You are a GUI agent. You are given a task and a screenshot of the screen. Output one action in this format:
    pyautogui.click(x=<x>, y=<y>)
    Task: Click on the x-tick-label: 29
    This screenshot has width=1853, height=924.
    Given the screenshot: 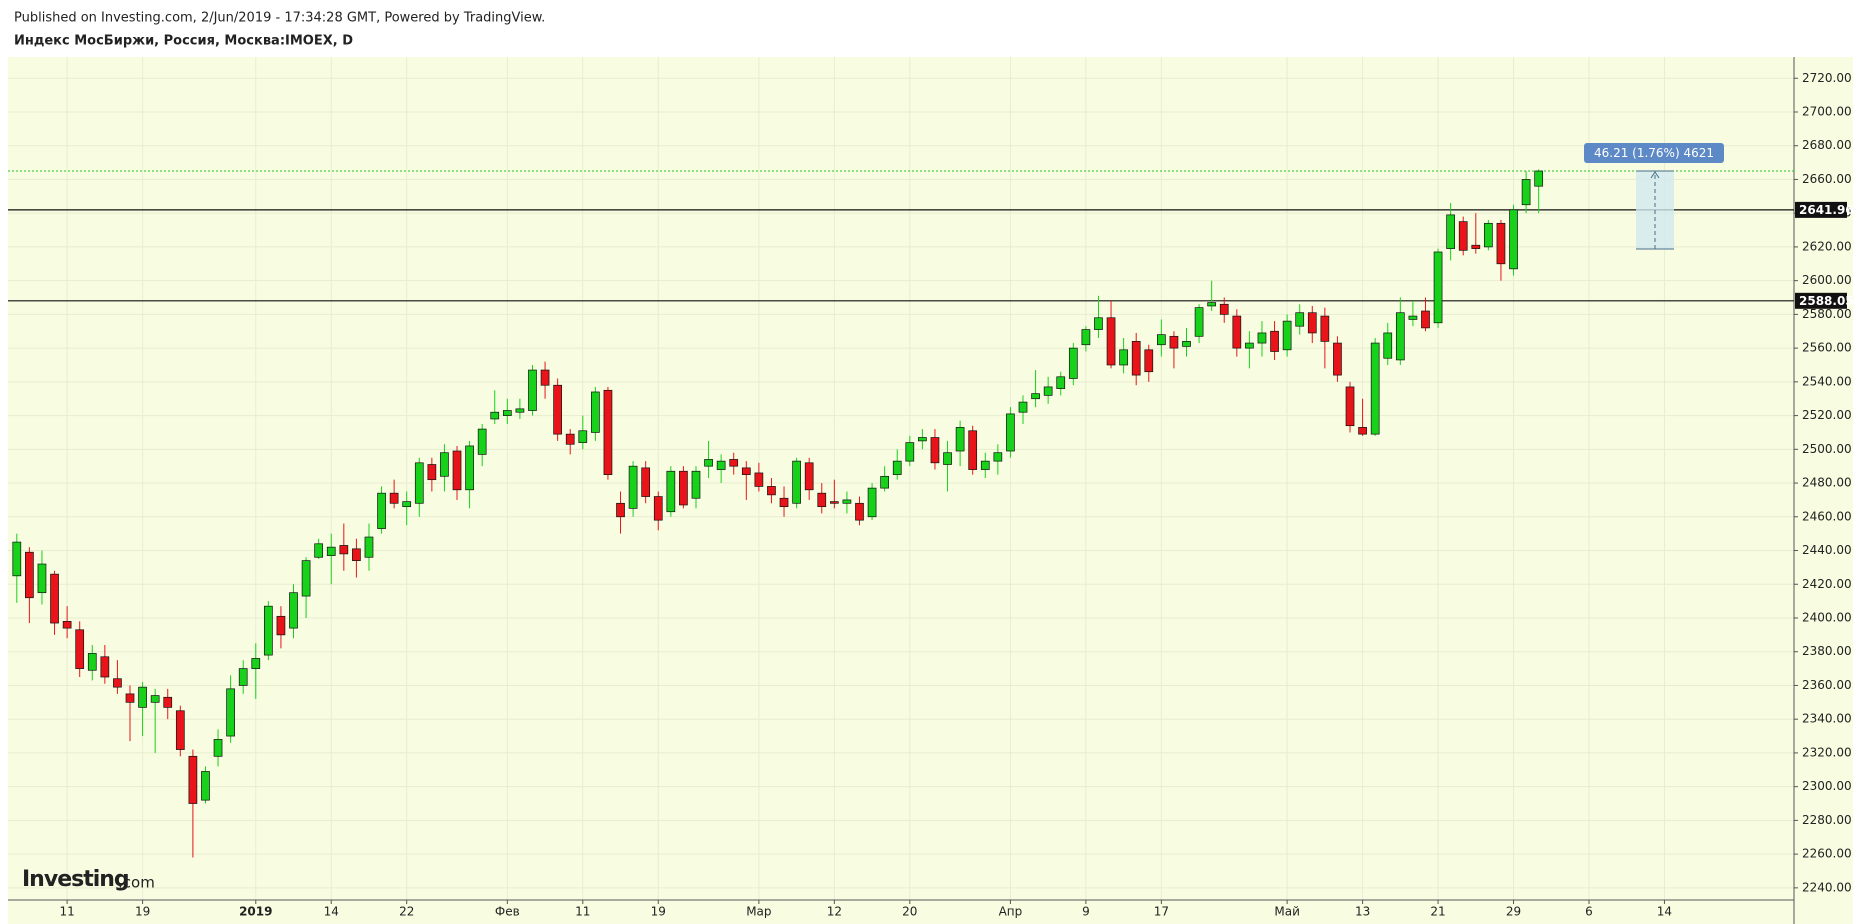 What is the action you would take?
    pyautogui.click(x=1513, y=912)
    